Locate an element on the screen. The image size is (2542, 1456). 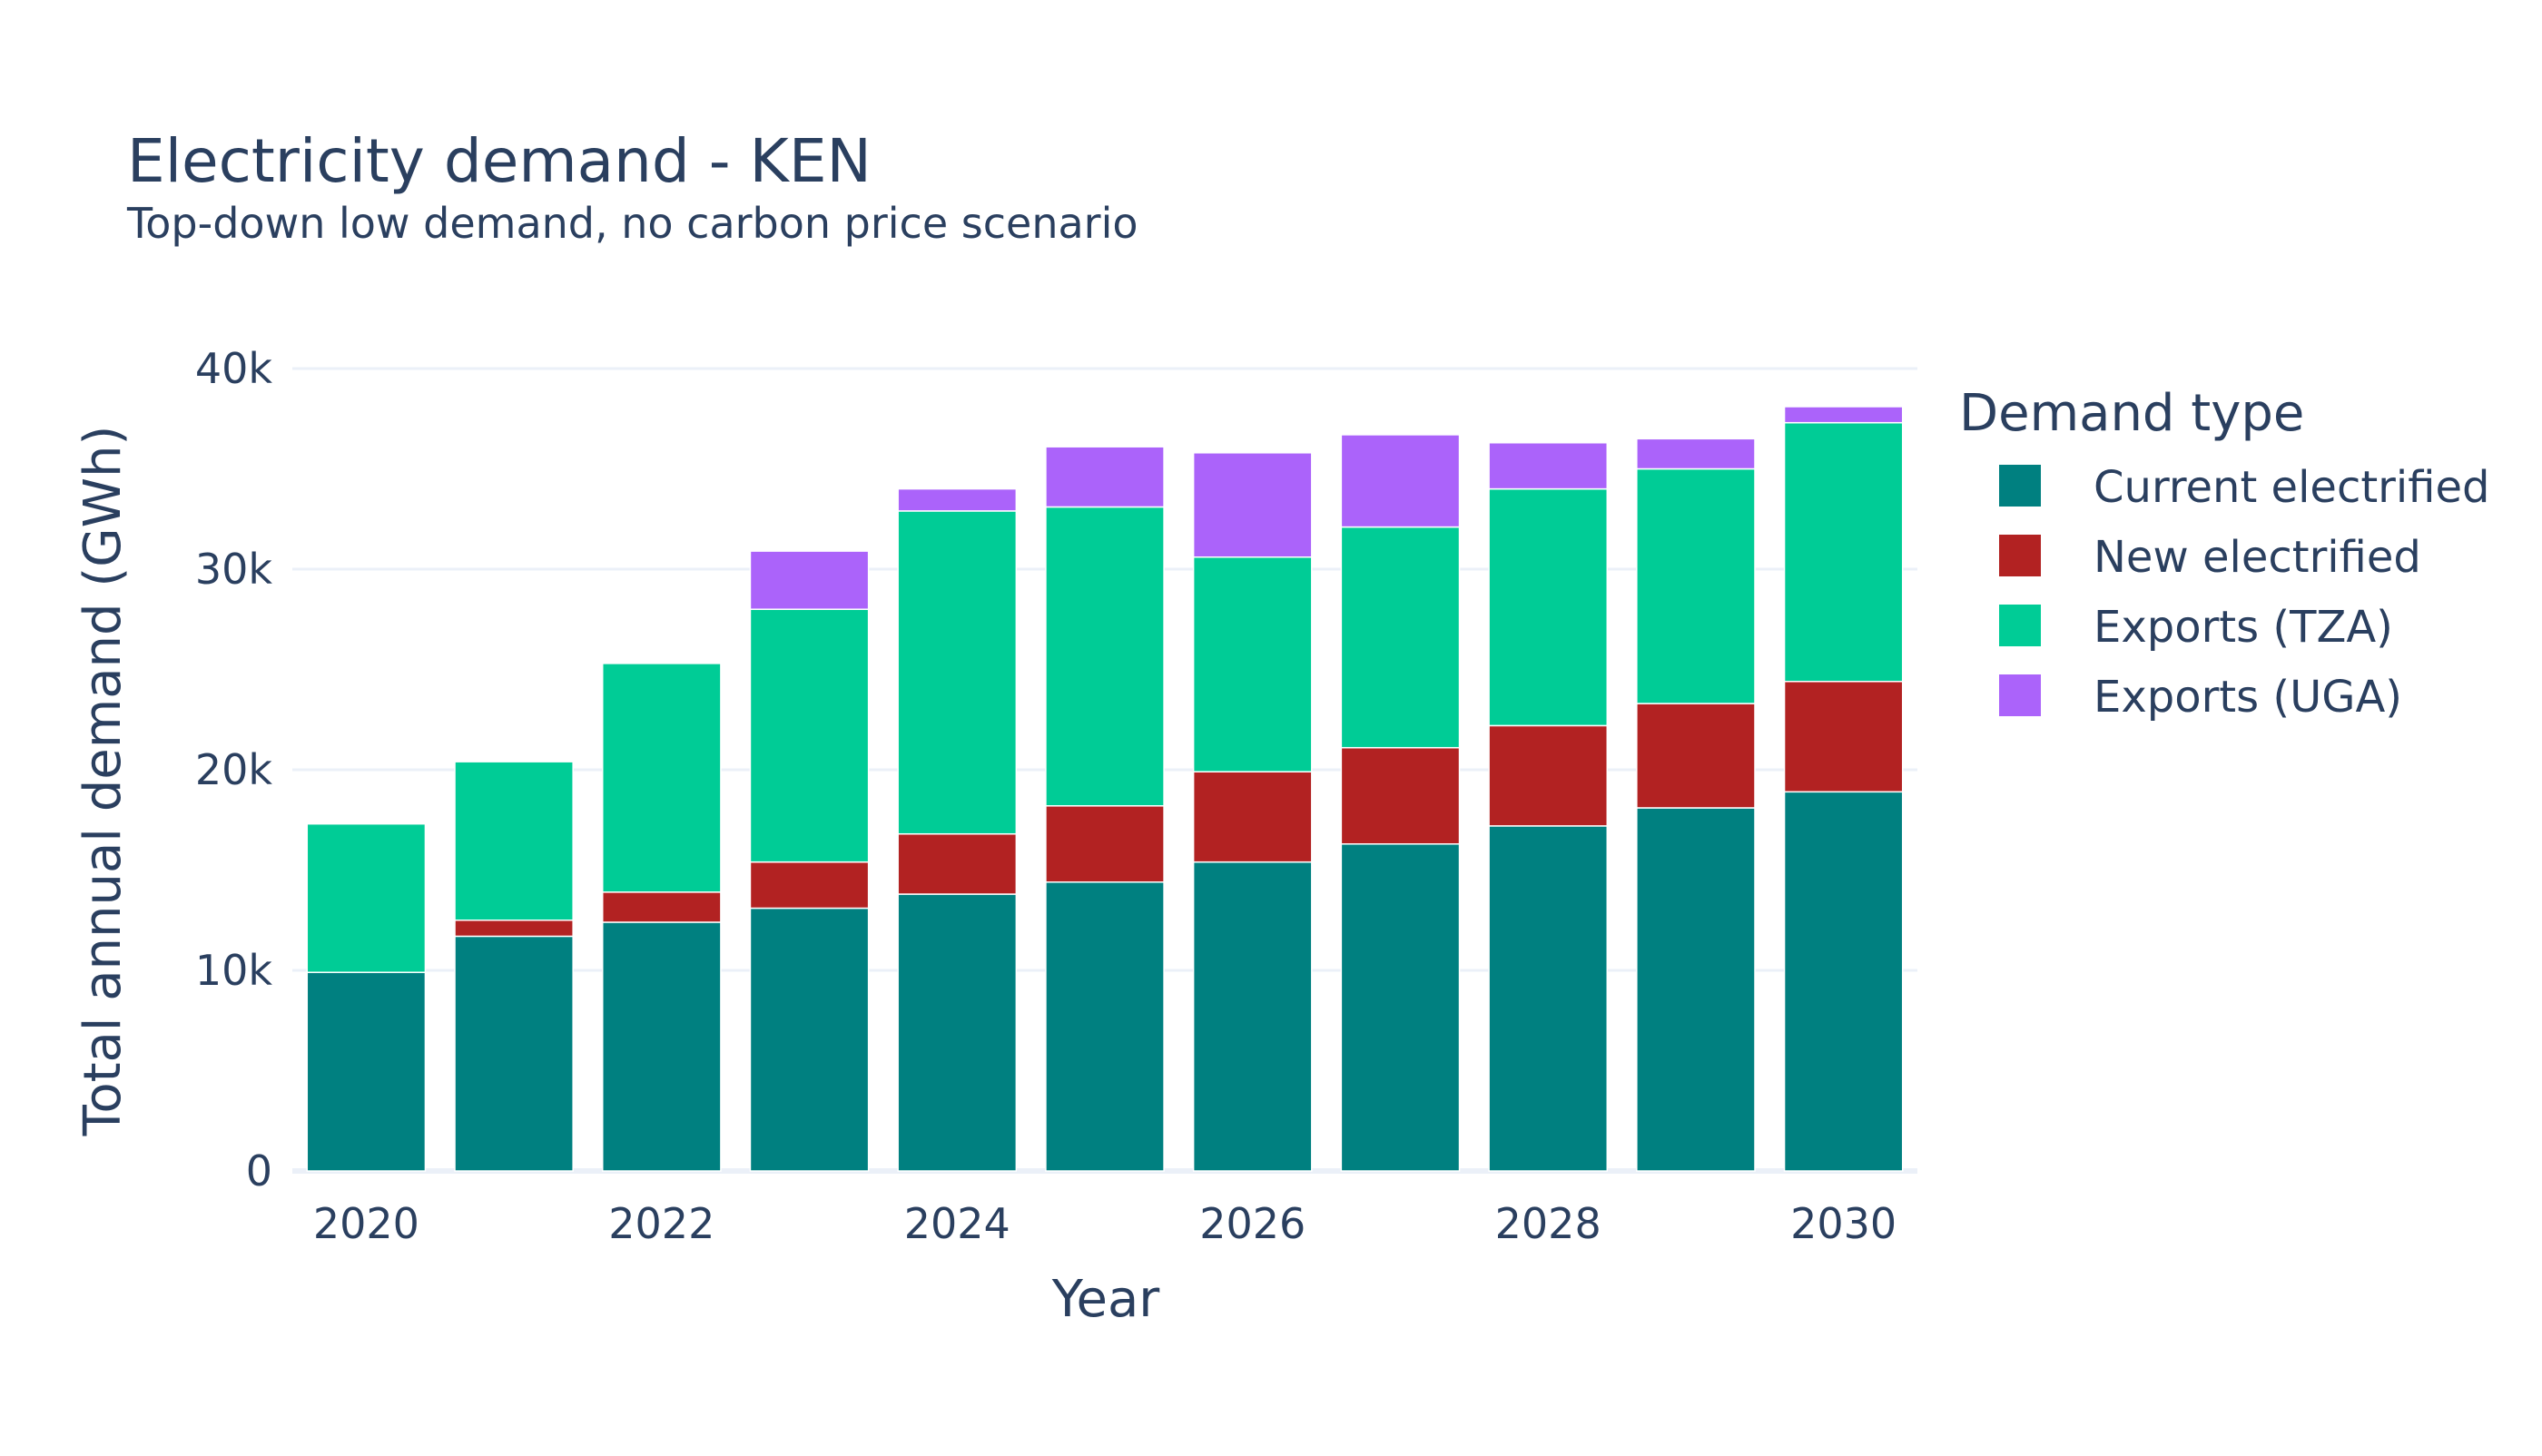
y-tick-label-20000: 20k is located at coordinates (234, 770).